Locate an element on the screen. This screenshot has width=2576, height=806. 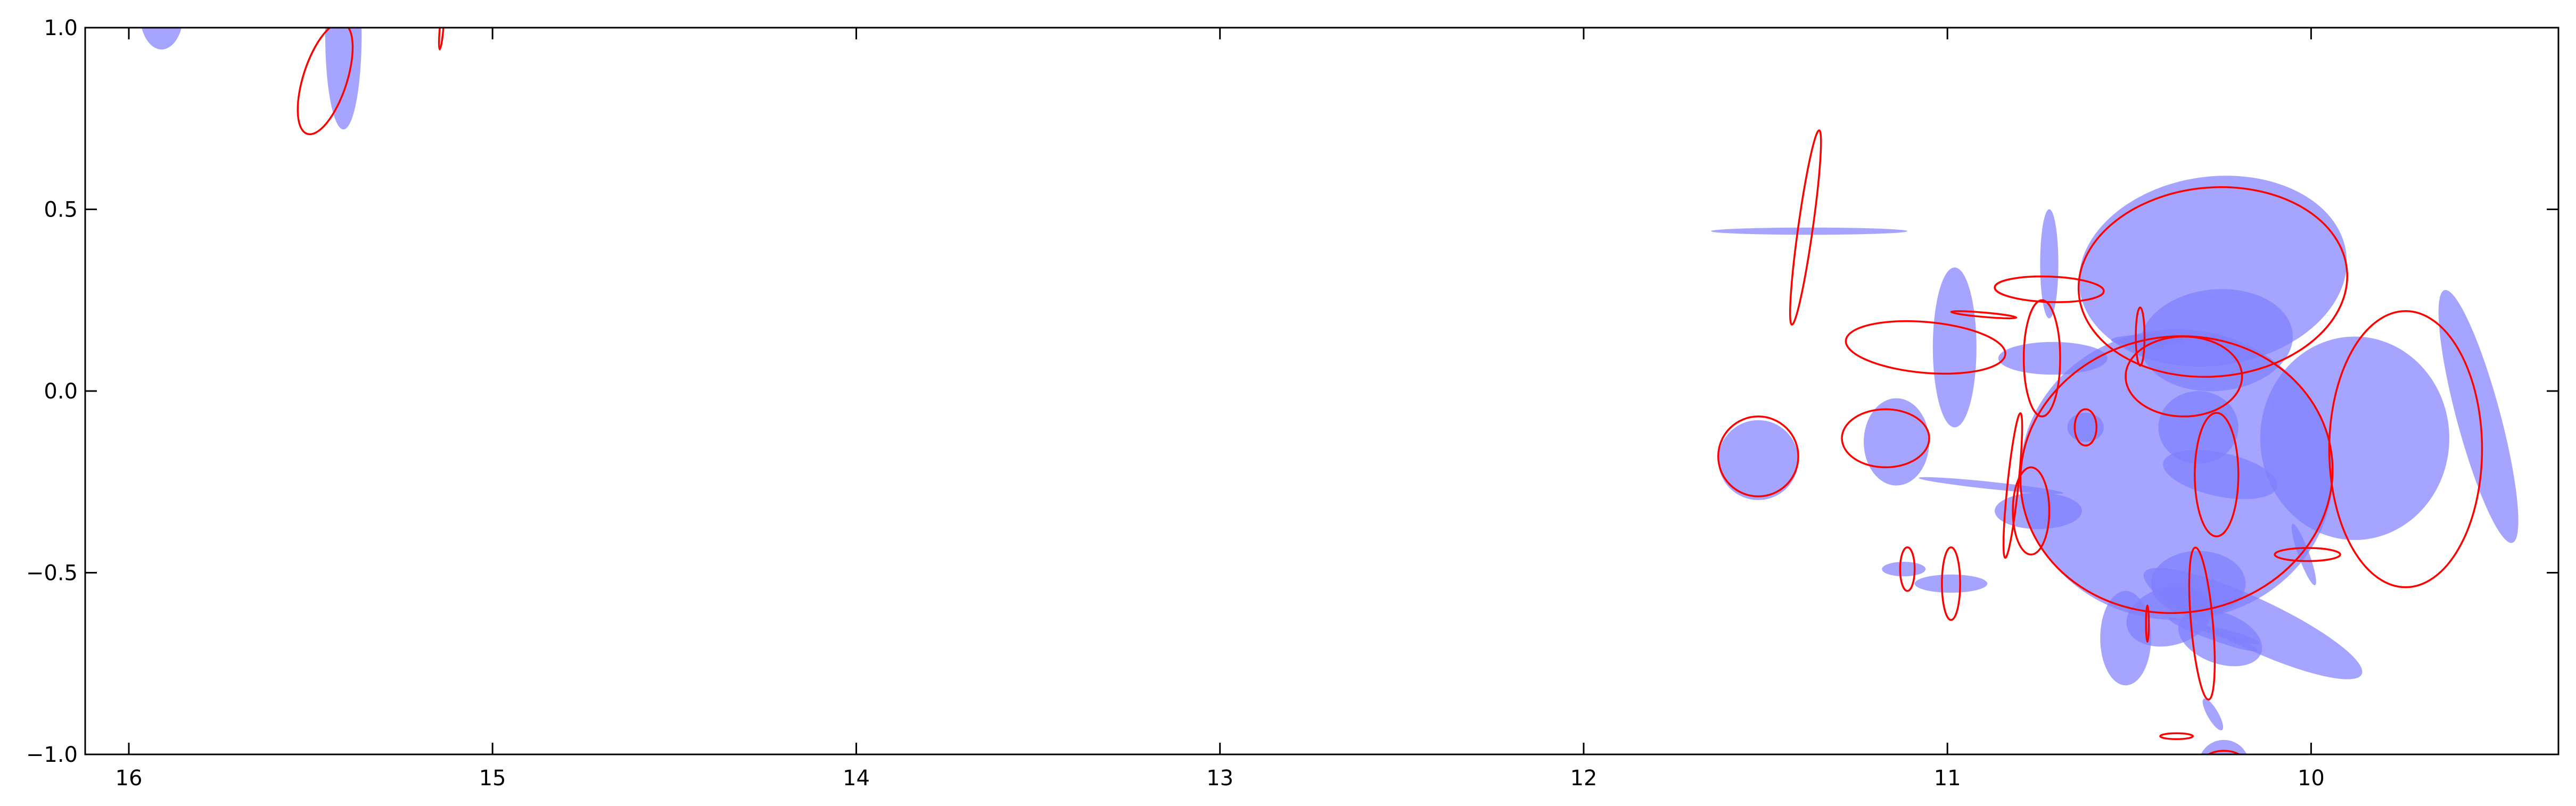
y-tick-label: −1.0 is located at coordinates (52, 755).